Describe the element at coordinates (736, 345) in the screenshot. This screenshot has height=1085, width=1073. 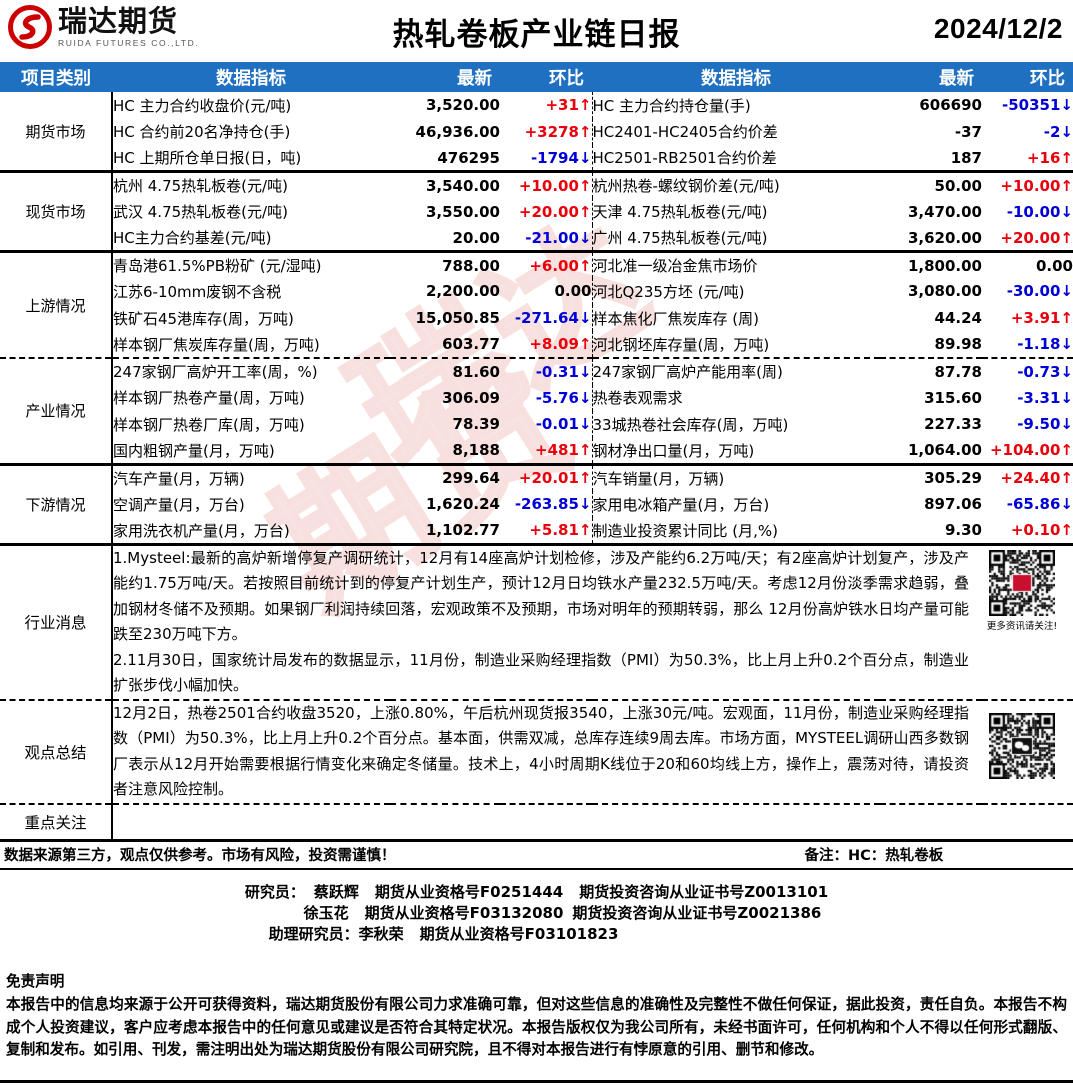
I see `indicator-name-right: 河北钢坯库存量(周，万吨)` at that location.